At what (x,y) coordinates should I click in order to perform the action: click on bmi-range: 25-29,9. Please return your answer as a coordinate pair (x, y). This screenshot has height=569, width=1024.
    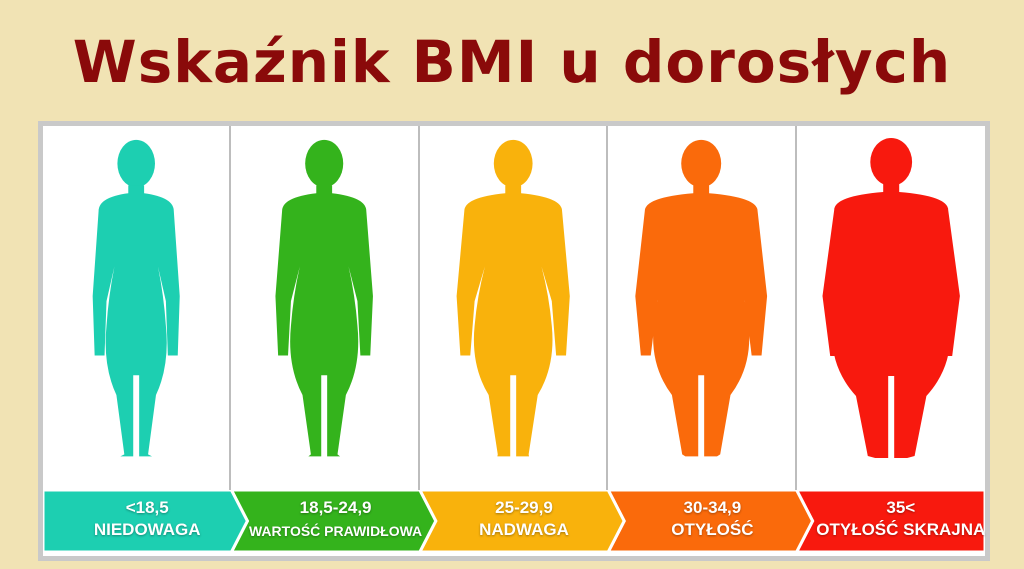
    Looking at the image, I should click on (524, 507).